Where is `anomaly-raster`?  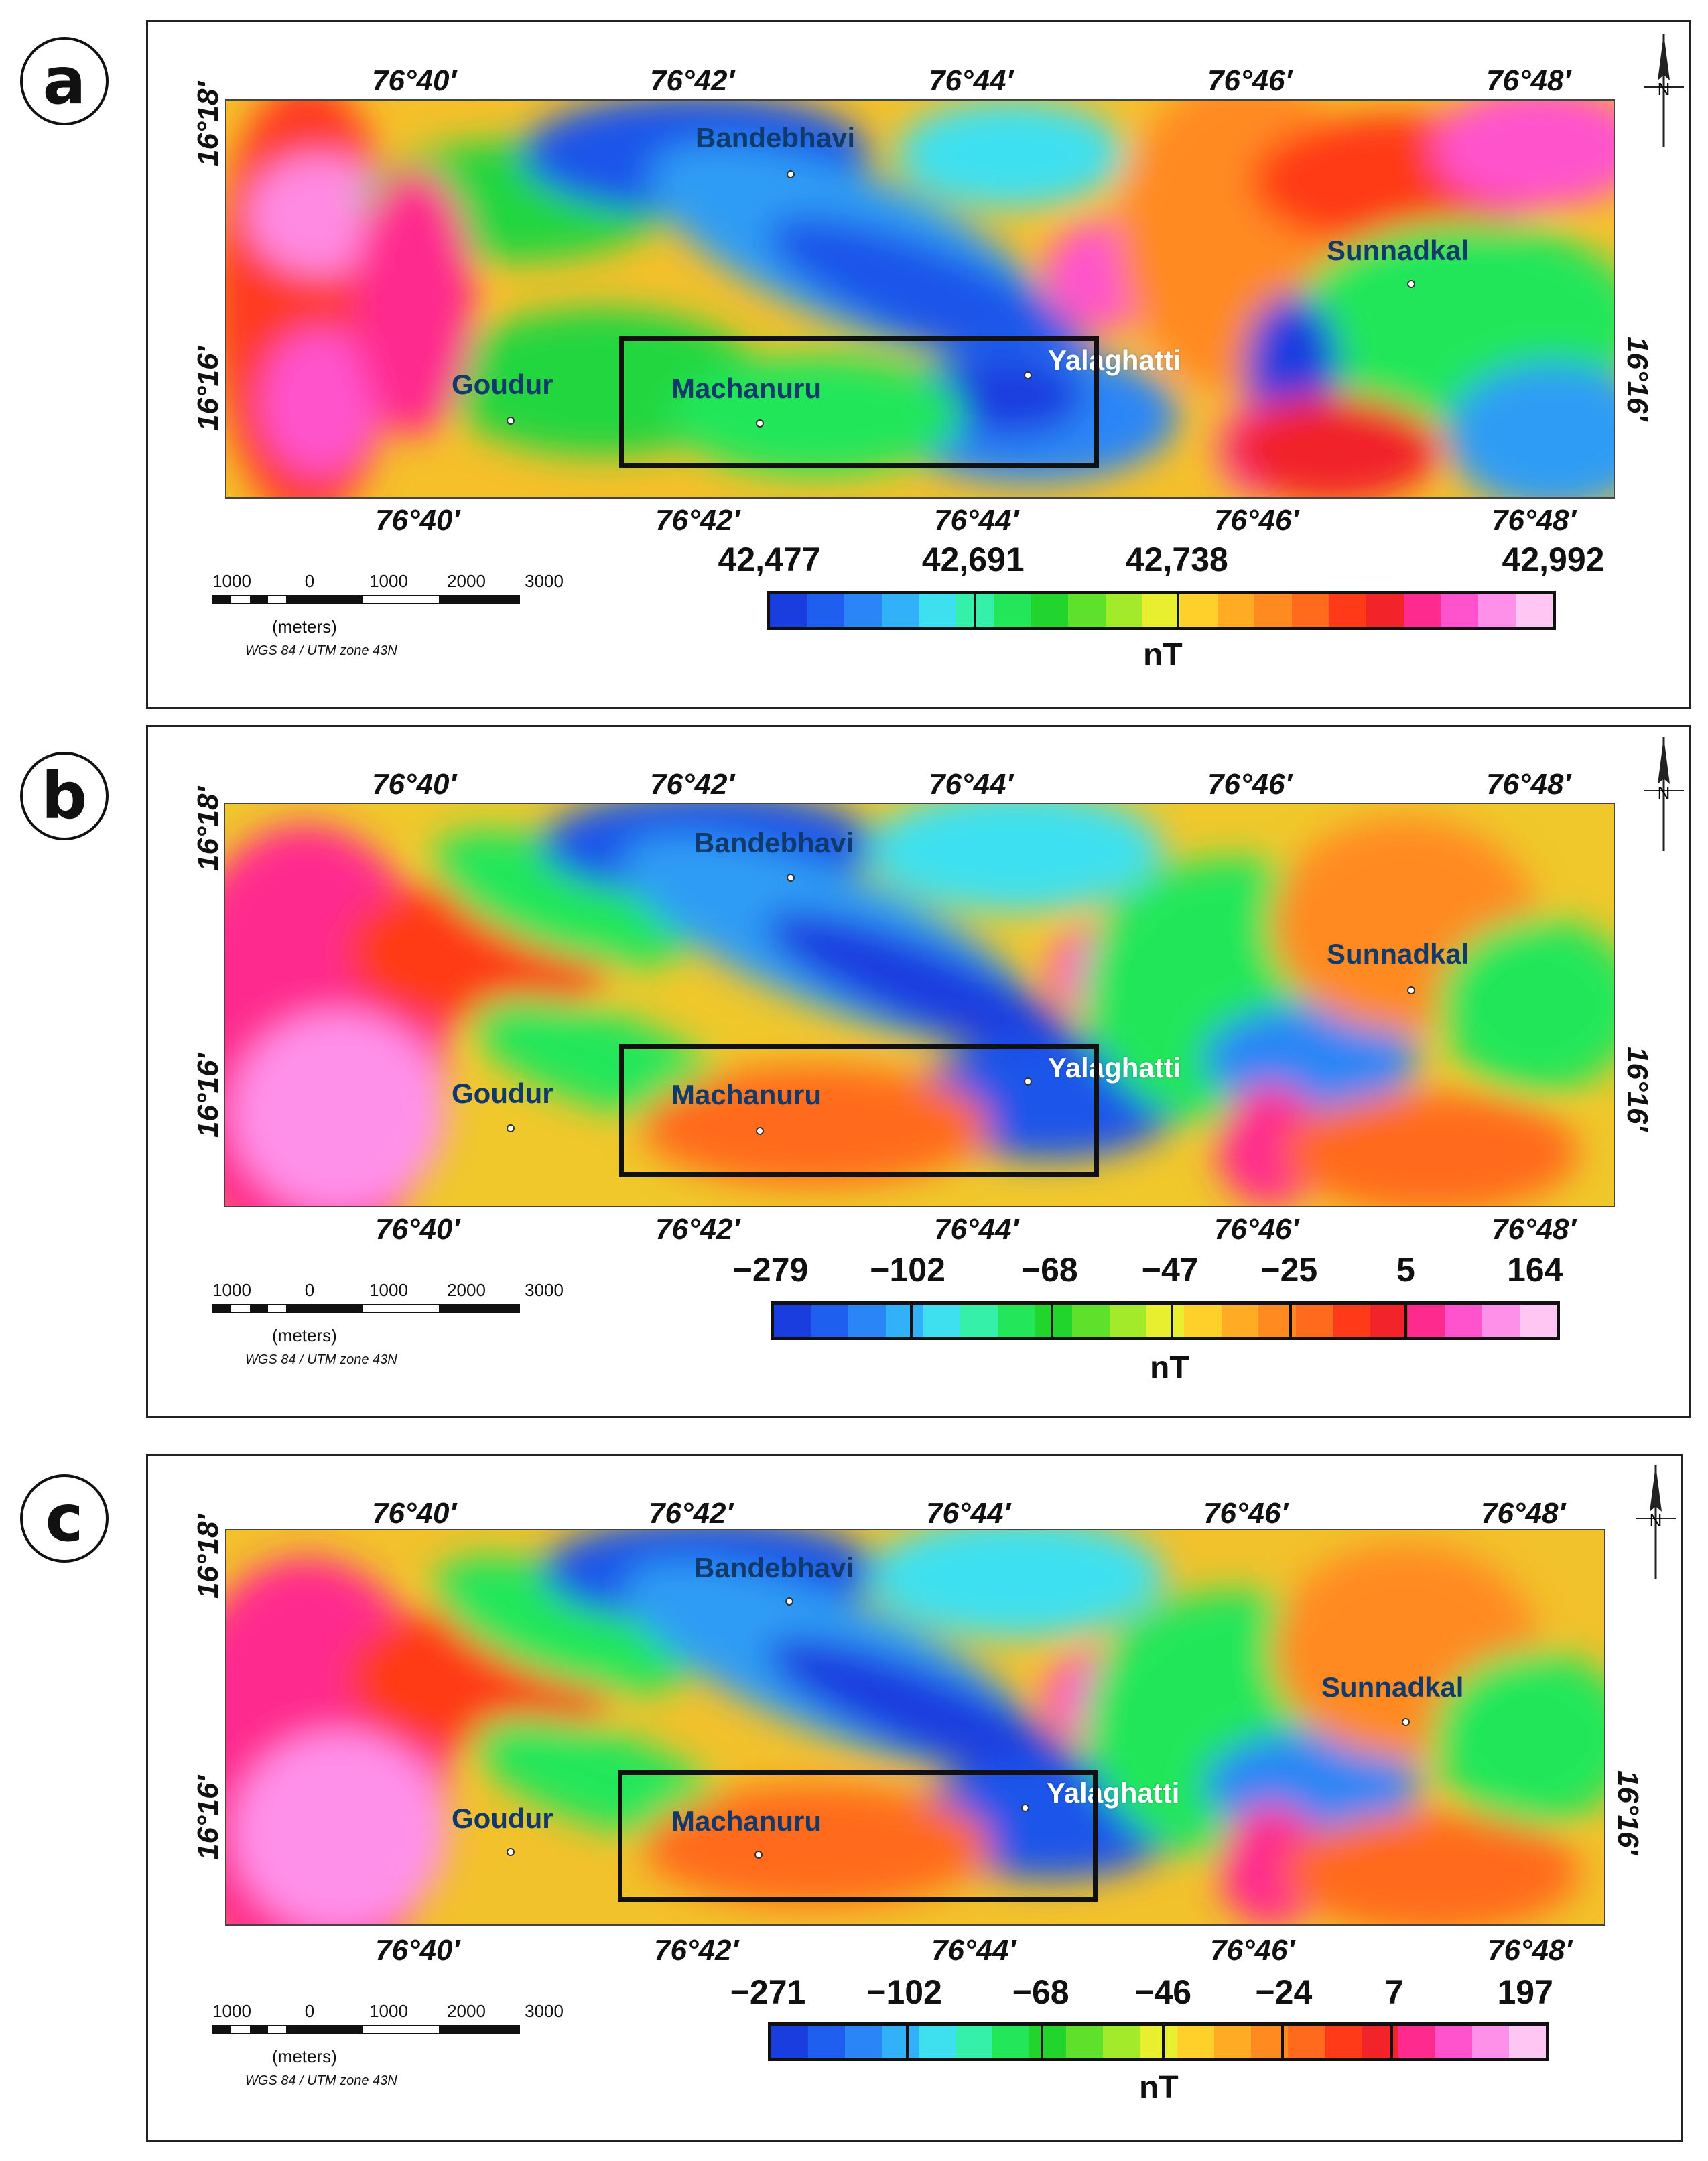
anomaly-raster is located at coordinates (920, 299).